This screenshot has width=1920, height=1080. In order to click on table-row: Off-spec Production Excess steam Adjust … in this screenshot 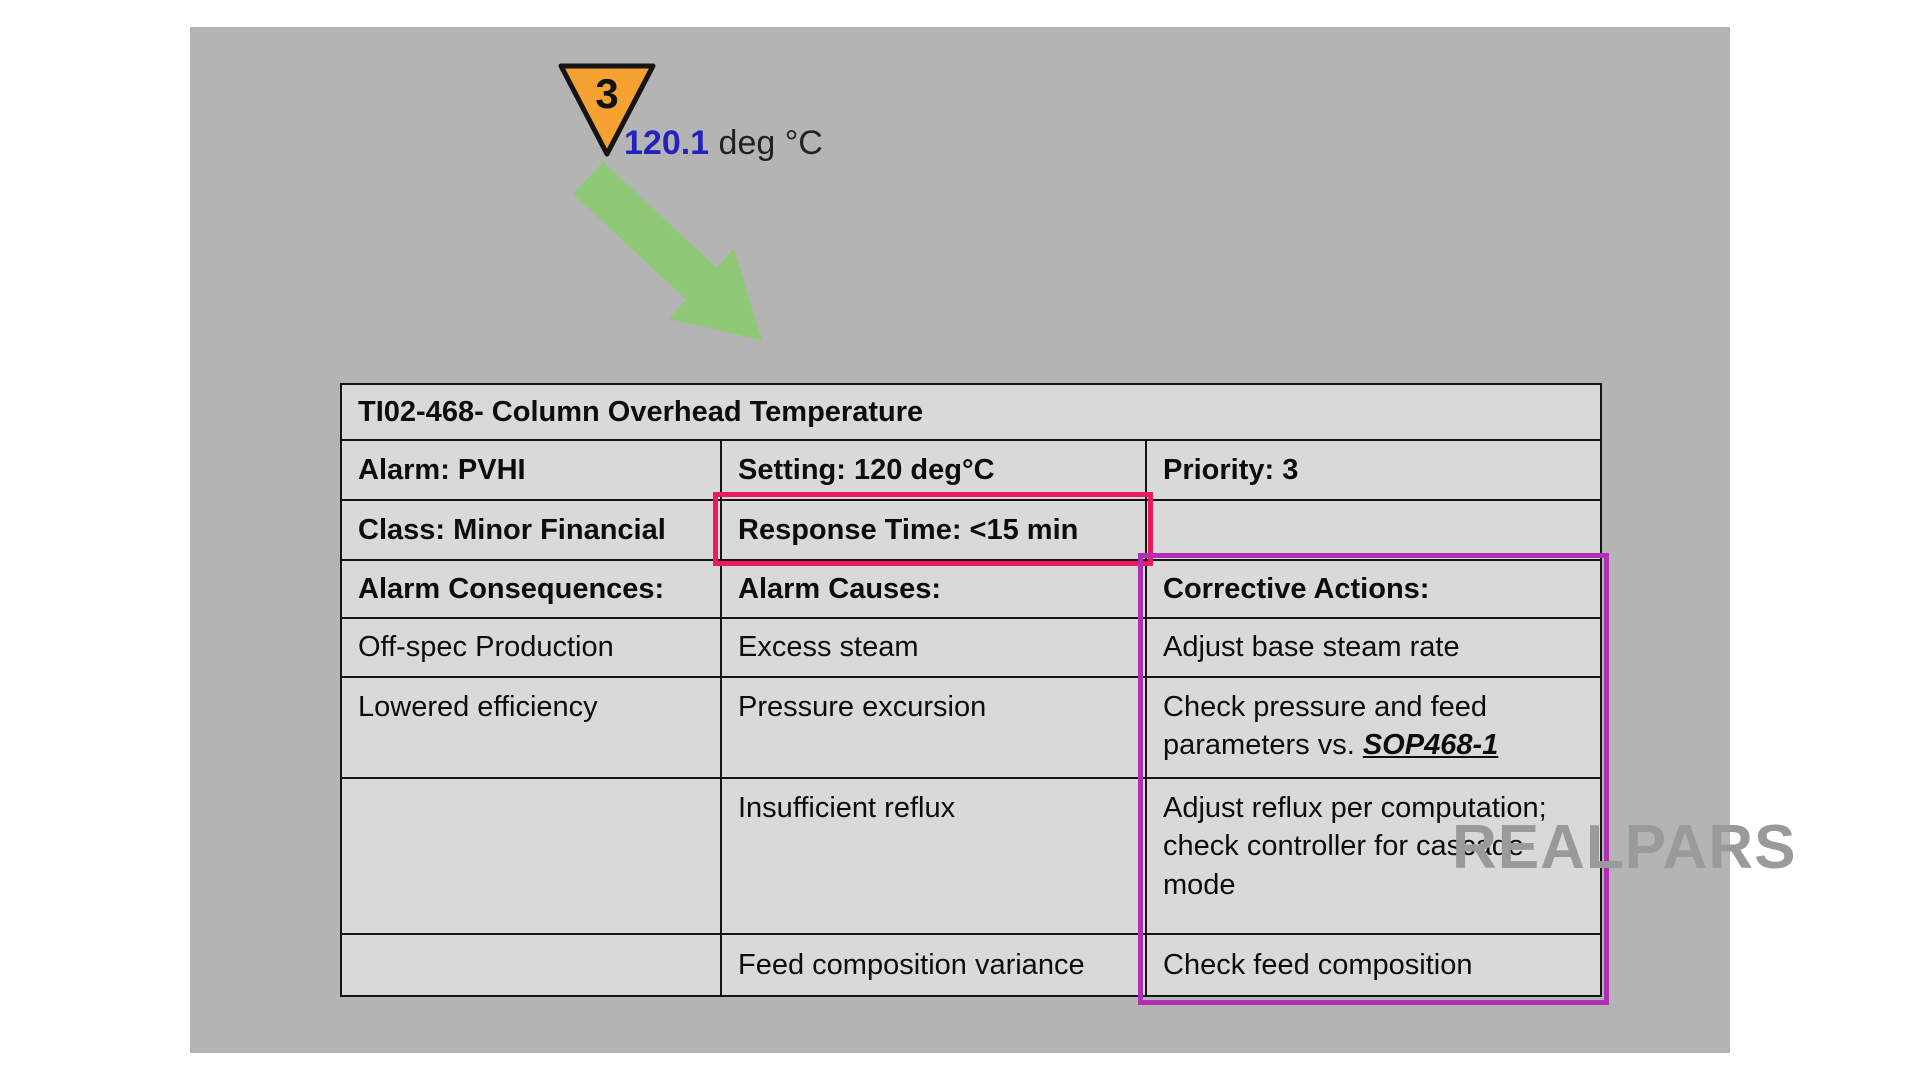, I will do `click(971, 647)`.